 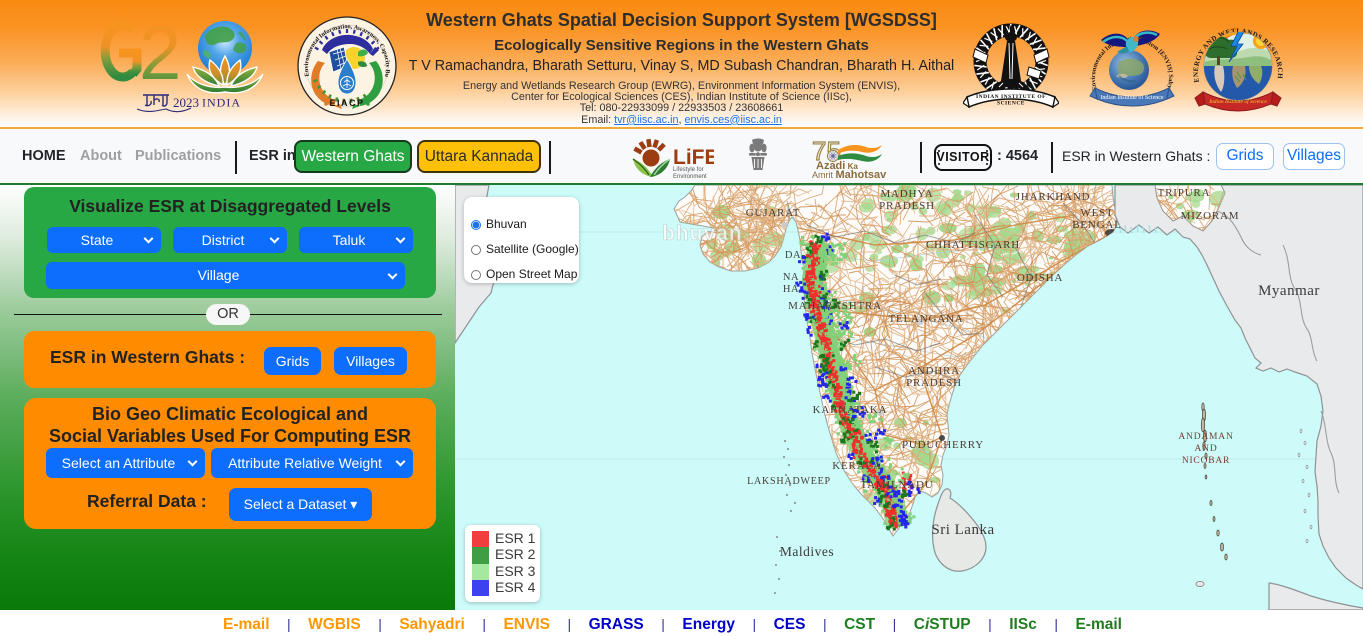 I want to click on svg-text: KARNATAKA, so click(x=850, y=410).